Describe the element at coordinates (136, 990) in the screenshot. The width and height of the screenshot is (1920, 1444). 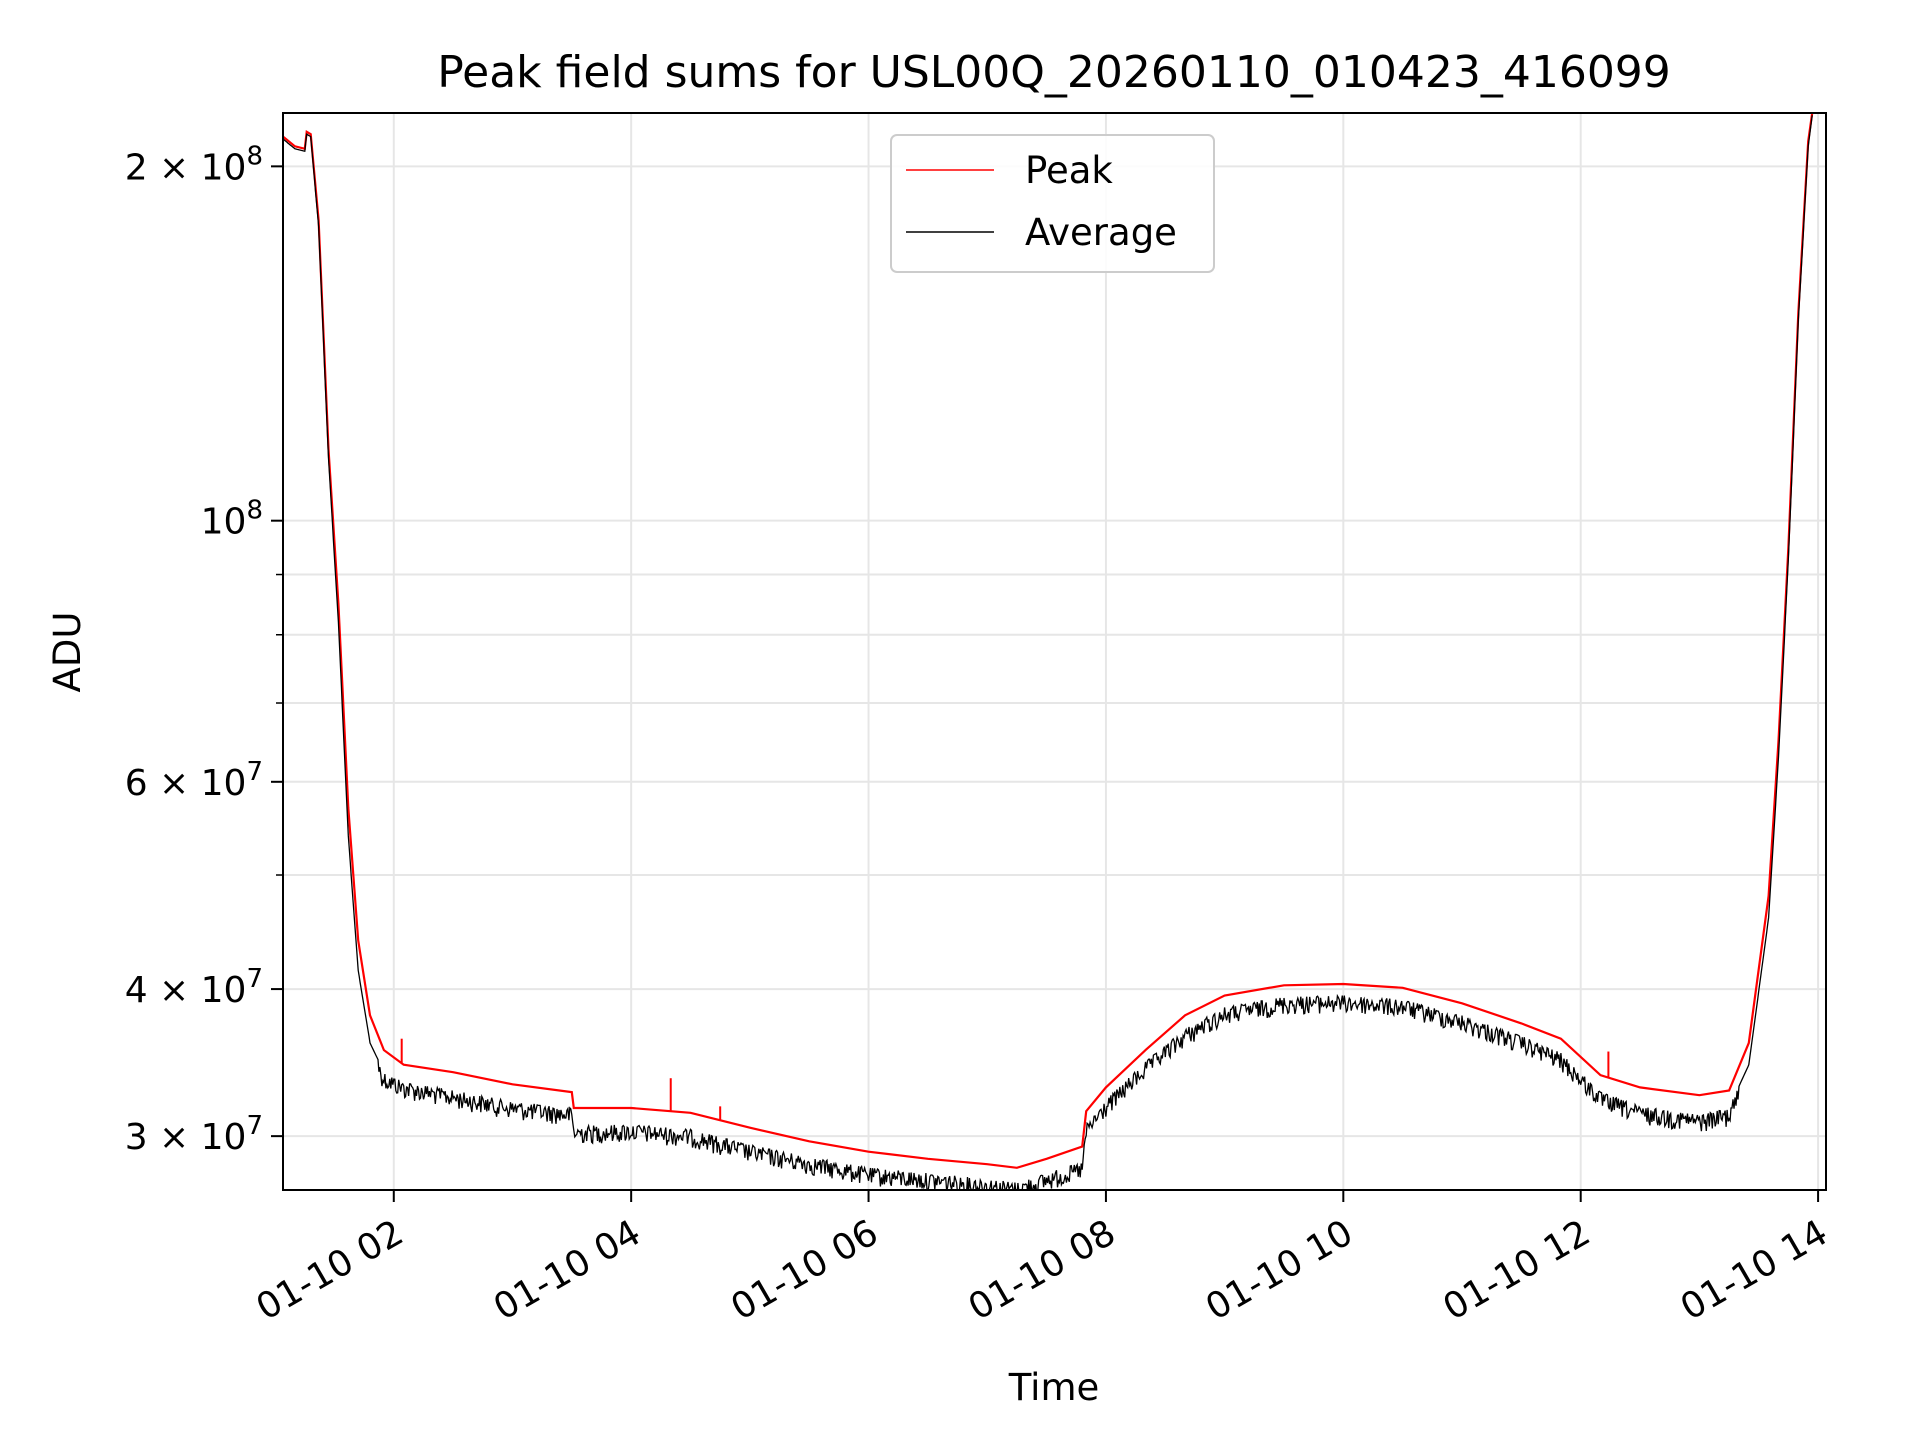
I see `y-tick-mantissa: 4` at that location.